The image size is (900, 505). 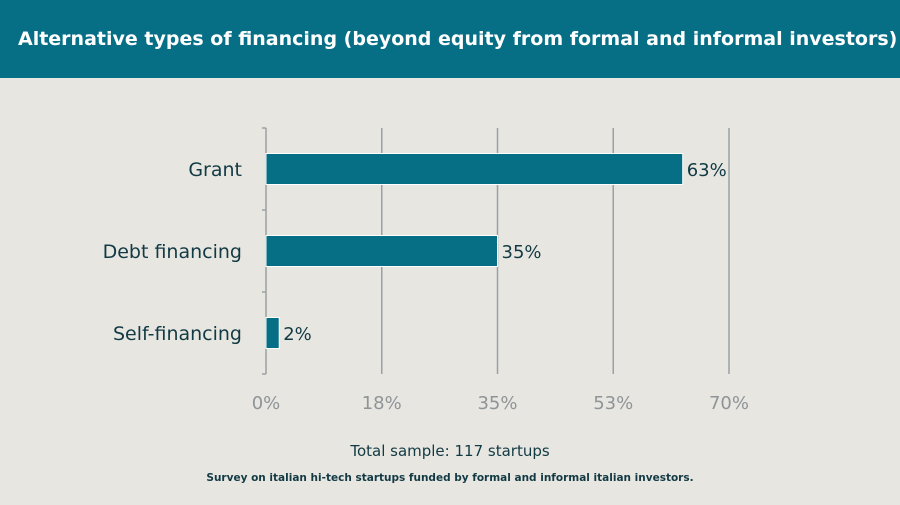 What do you see at coordinates (522, 252) in the screenshot?
I see `value-label: 35%` at bounding box center [522, 252].